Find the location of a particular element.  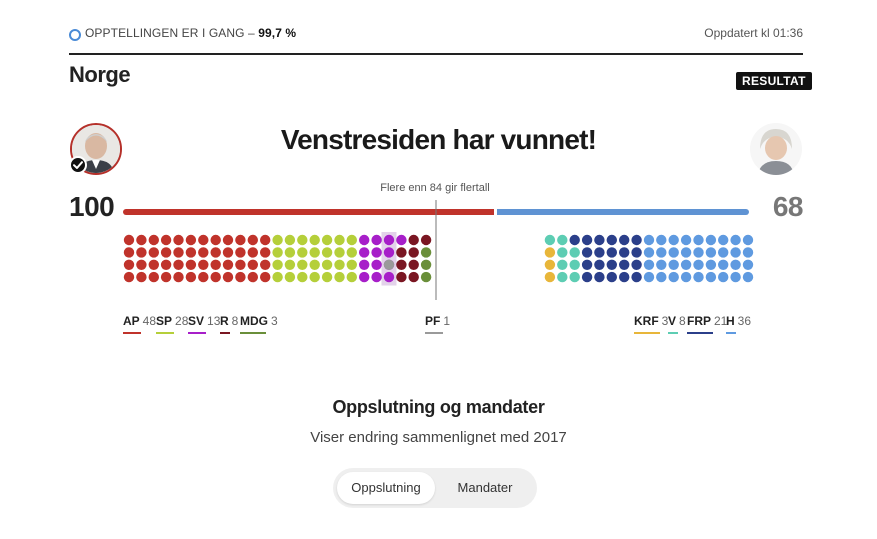

legend-seats: 3 is located at coordinates (274, 321).